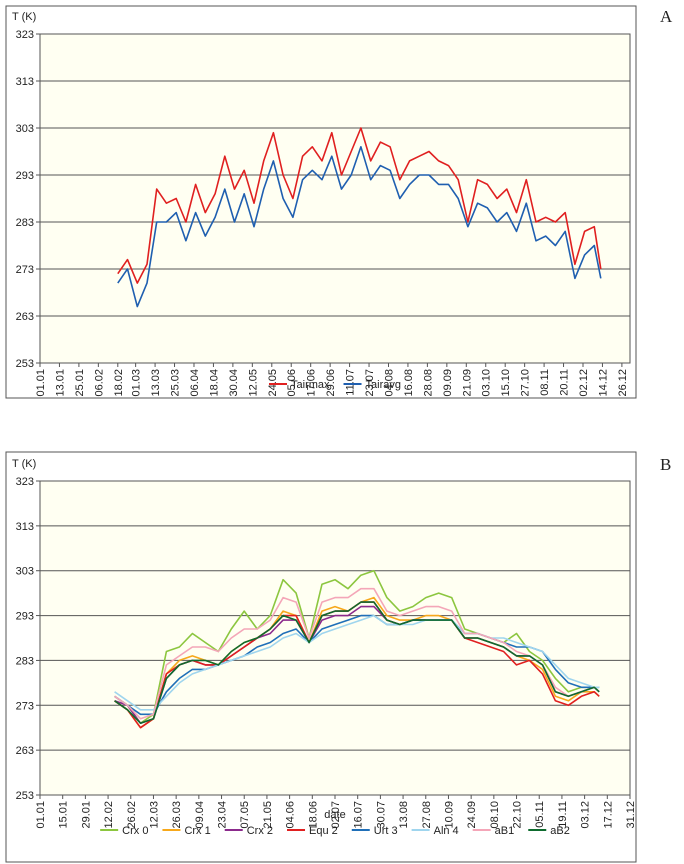  I want to click on x-tick-label: 08.10, so click(495, 815).